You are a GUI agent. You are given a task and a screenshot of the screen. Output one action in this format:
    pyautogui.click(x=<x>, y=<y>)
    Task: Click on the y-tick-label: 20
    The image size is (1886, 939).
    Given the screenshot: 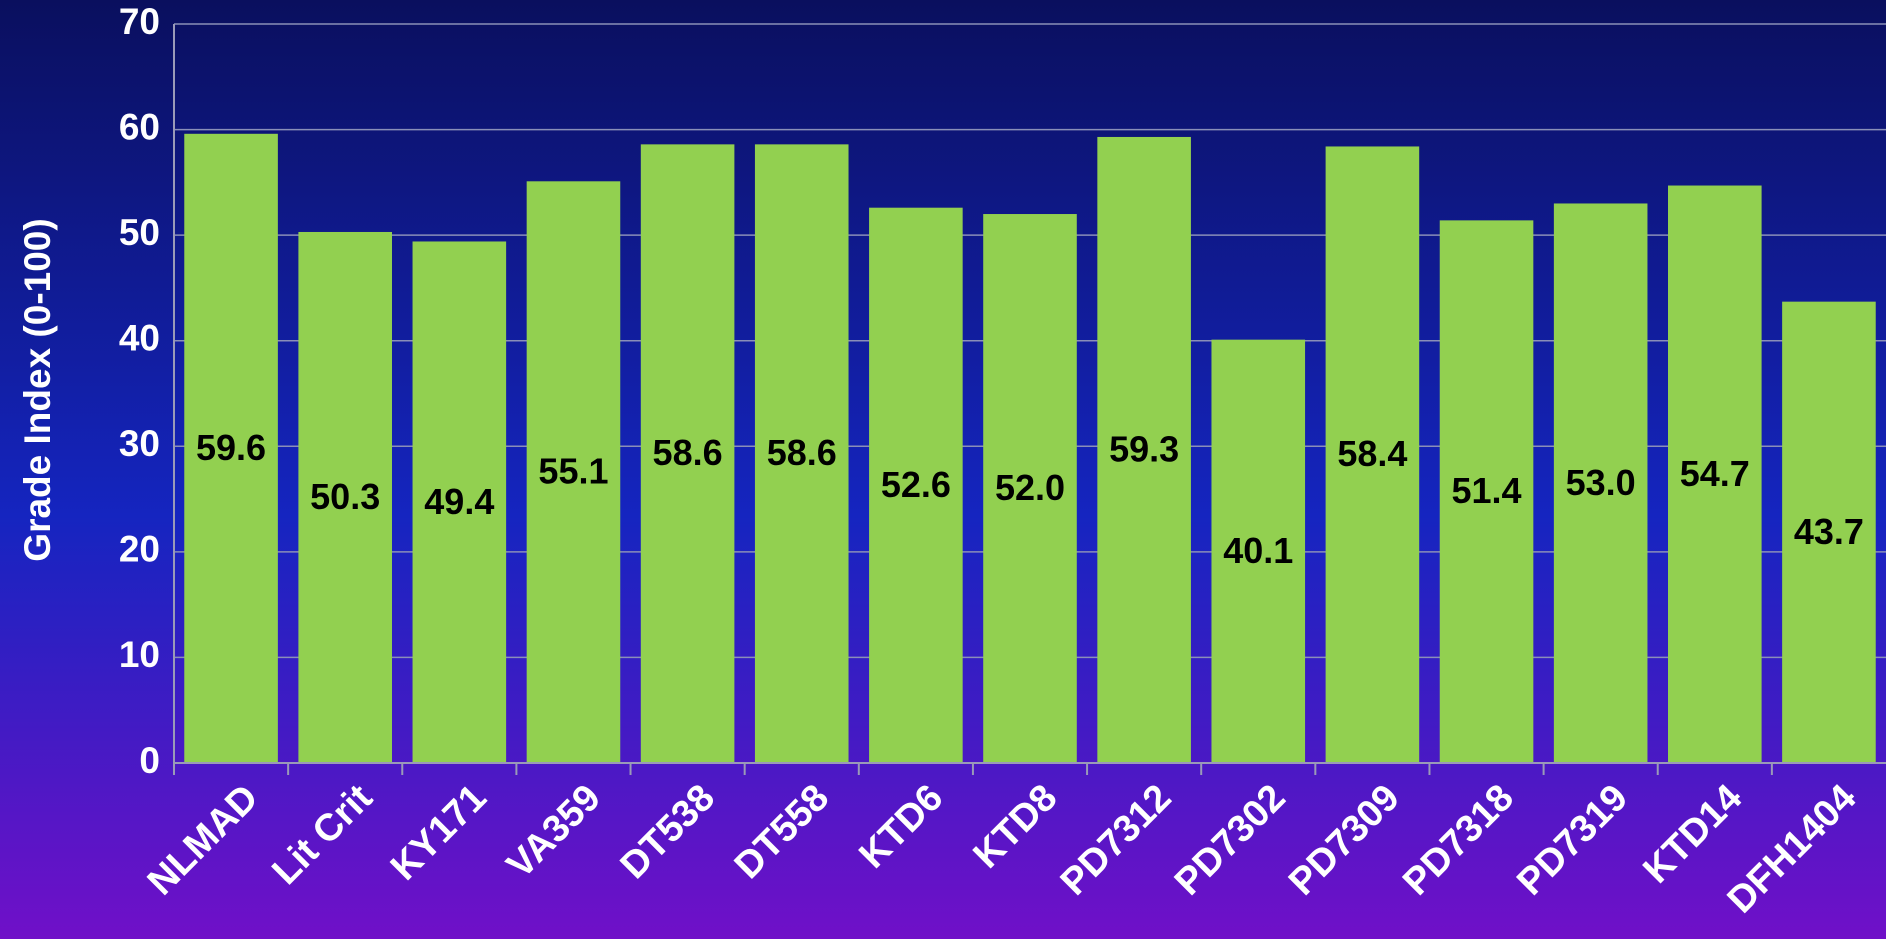 What is the action you would take?
    pyautogui.click(x=139, y=549)
    